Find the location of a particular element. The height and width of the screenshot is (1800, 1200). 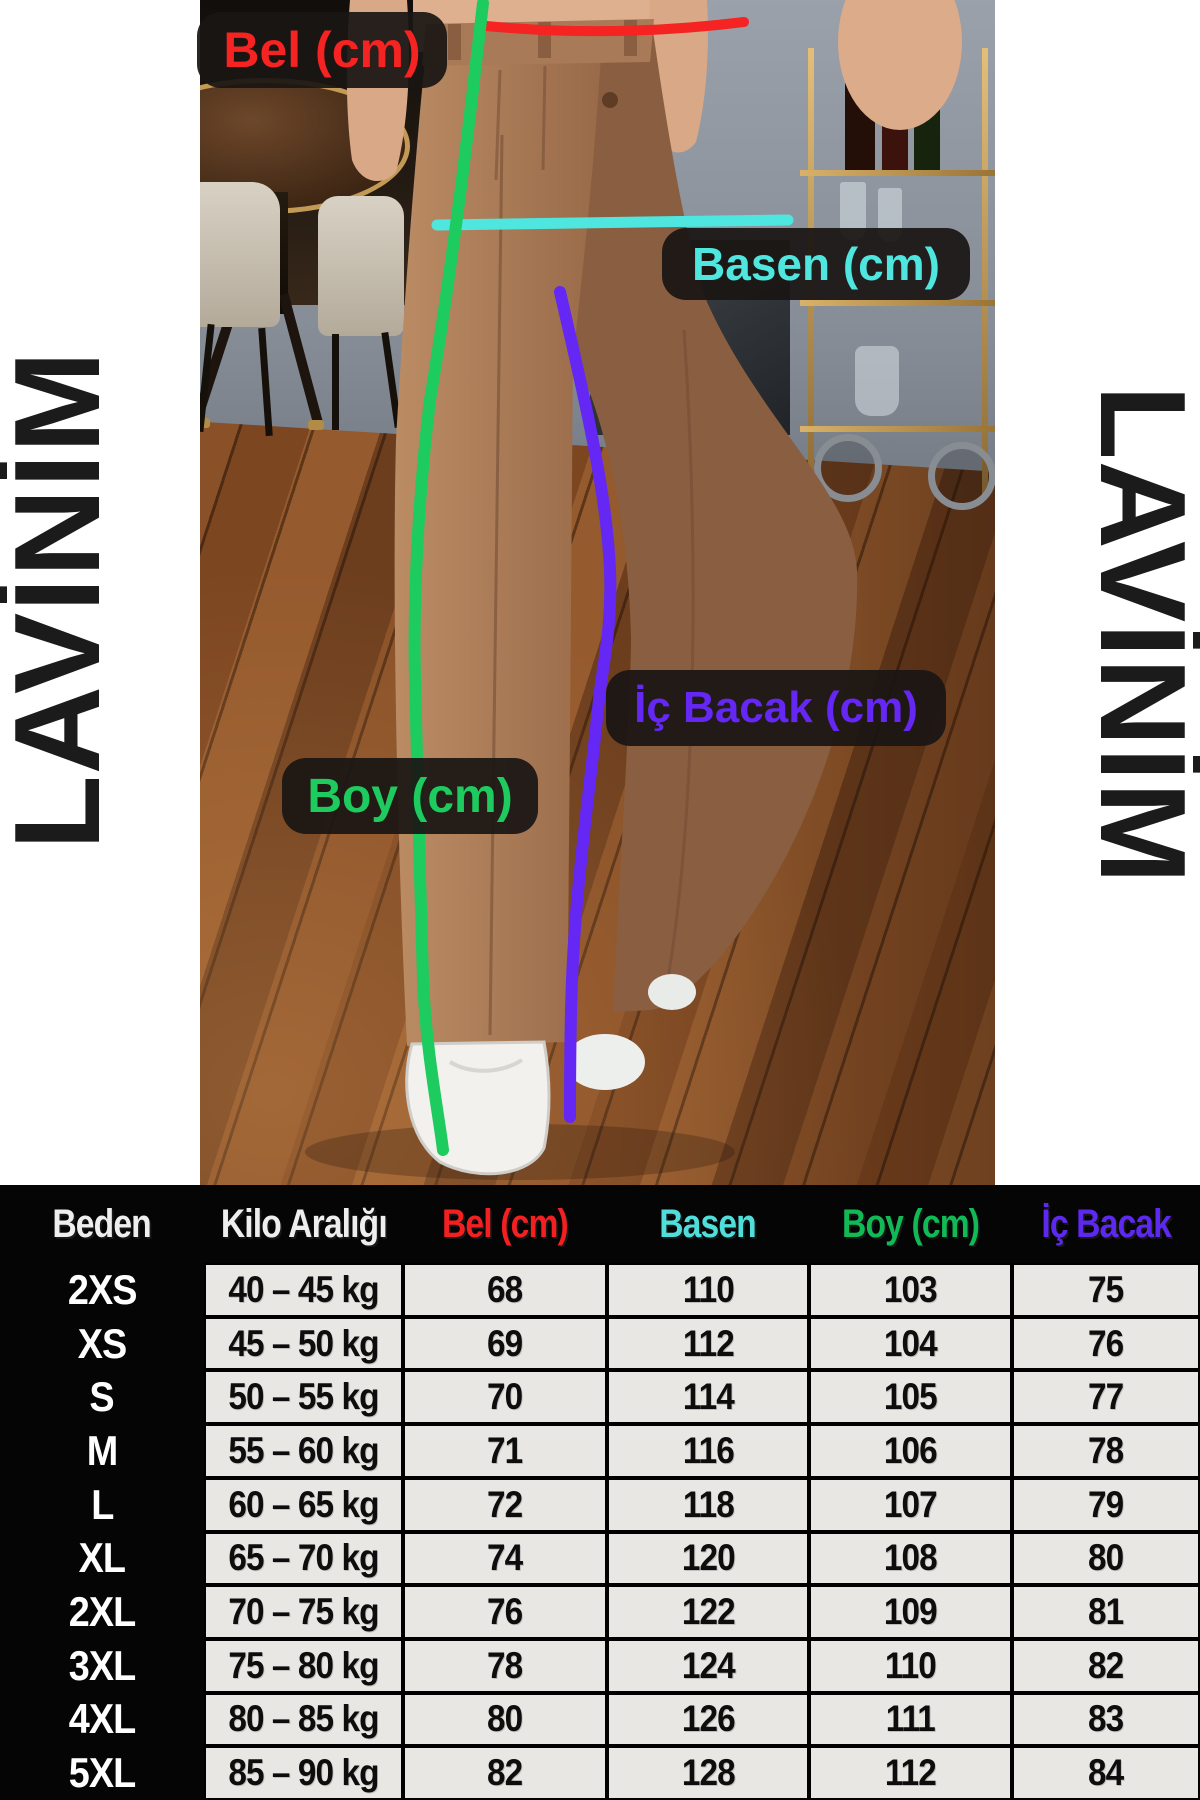

size-cell: XL is located at coordinates (102, 1558).